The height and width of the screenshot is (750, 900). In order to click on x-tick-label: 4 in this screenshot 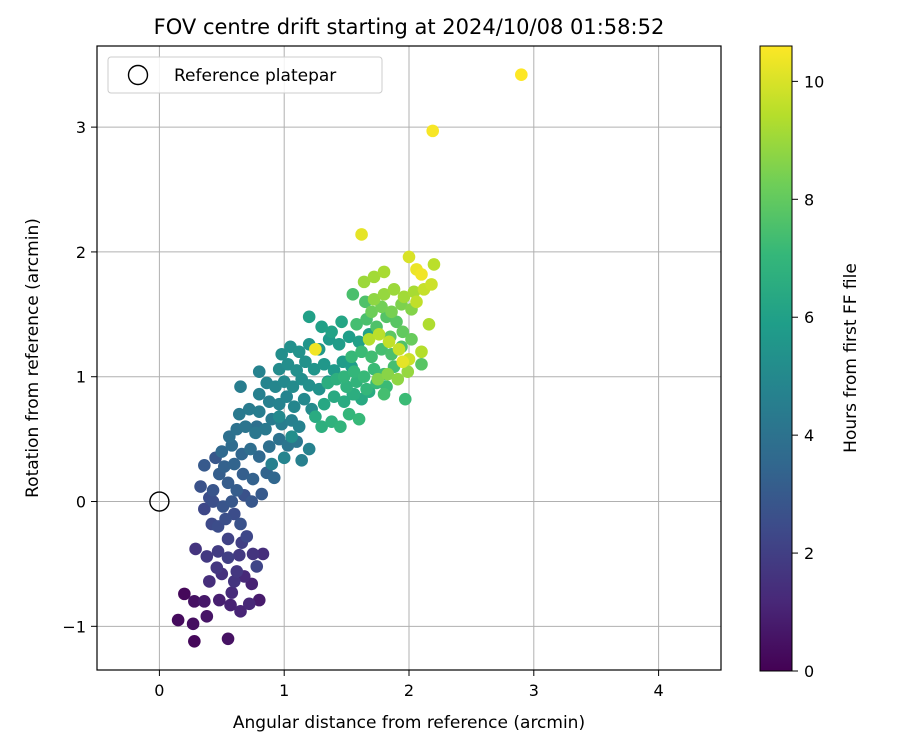, I will do `click(659, 690)`.